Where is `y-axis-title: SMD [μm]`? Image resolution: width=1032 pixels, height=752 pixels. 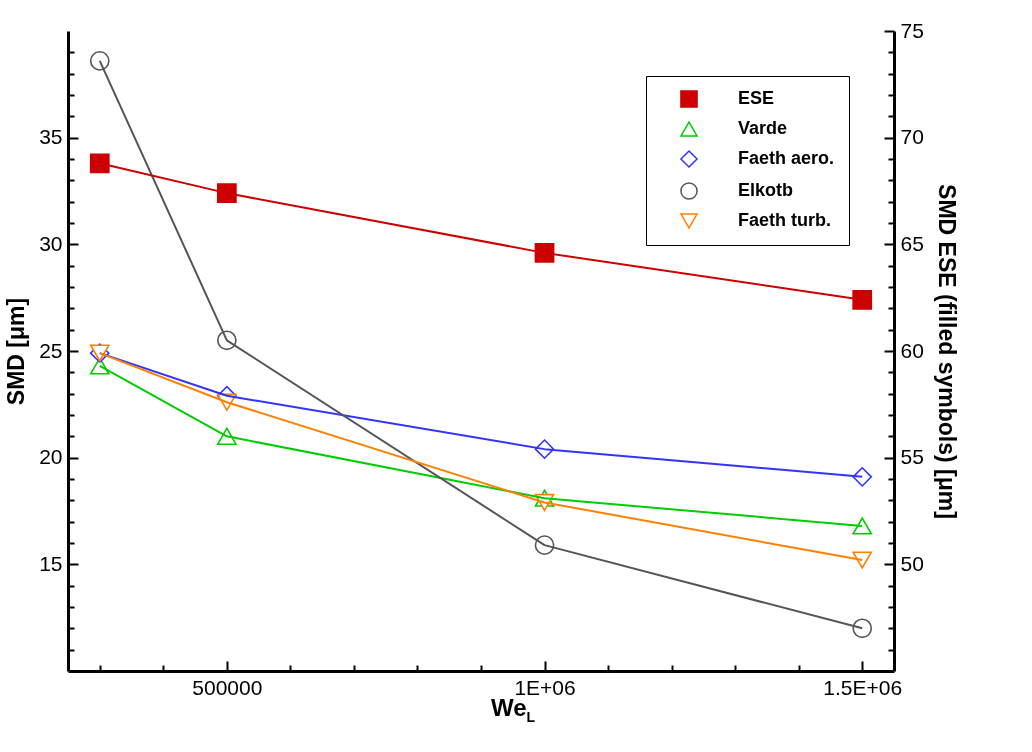 y-axis-title: SMD [μm] is located at coordinates (16, 351).